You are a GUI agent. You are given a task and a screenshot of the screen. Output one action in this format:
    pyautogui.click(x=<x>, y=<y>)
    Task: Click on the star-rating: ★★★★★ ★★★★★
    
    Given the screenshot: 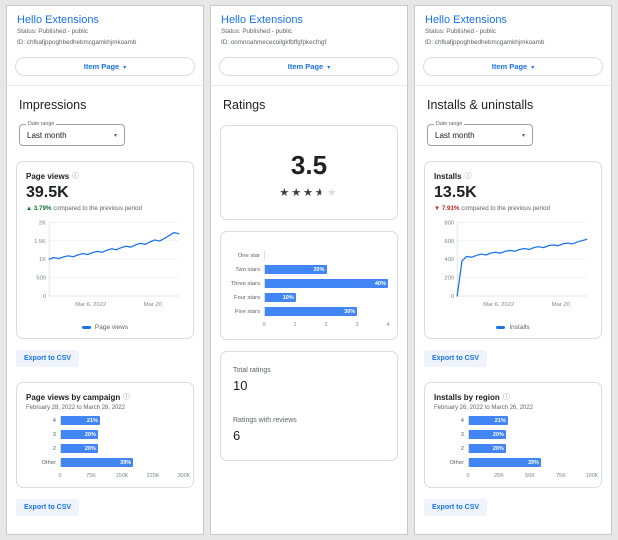 What is the action you would take?
    pyautogui.click(x=308, y=193)
    